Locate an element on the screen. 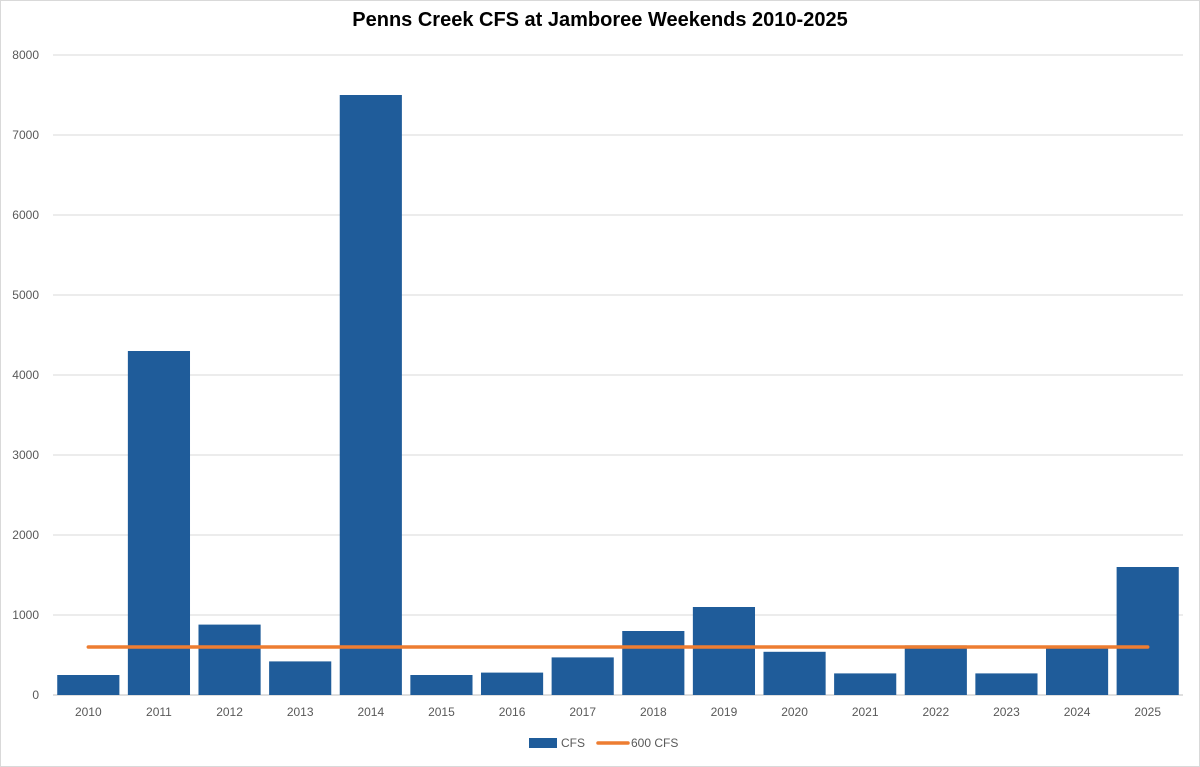 This screenshot has width=1200, height=767. y-tick-label: 2000 is located at coordinates (25, 535).